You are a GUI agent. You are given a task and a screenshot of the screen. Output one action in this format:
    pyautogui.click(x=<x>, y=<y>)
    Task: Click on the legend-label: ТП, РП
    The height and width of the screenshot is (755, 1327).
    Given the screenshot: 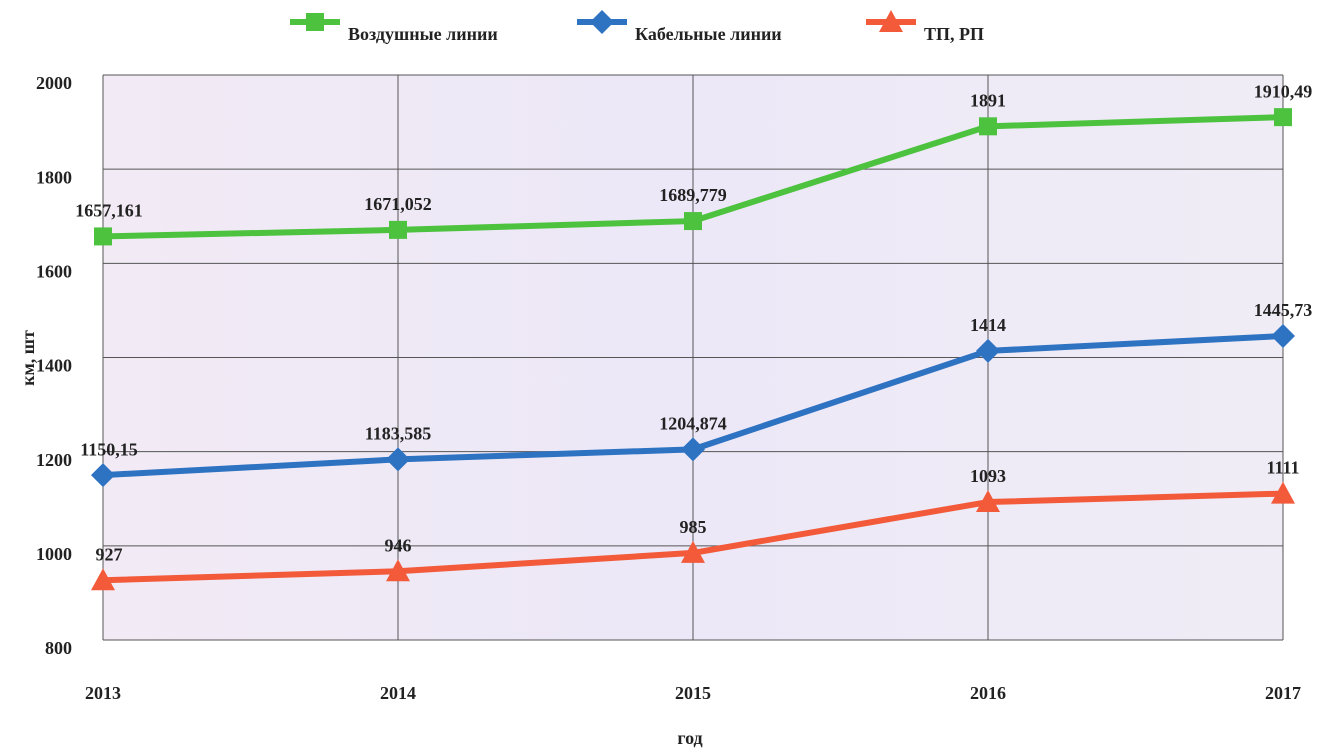 What is the action you would take?
    pyautogui.click(x=954, y=34)
    